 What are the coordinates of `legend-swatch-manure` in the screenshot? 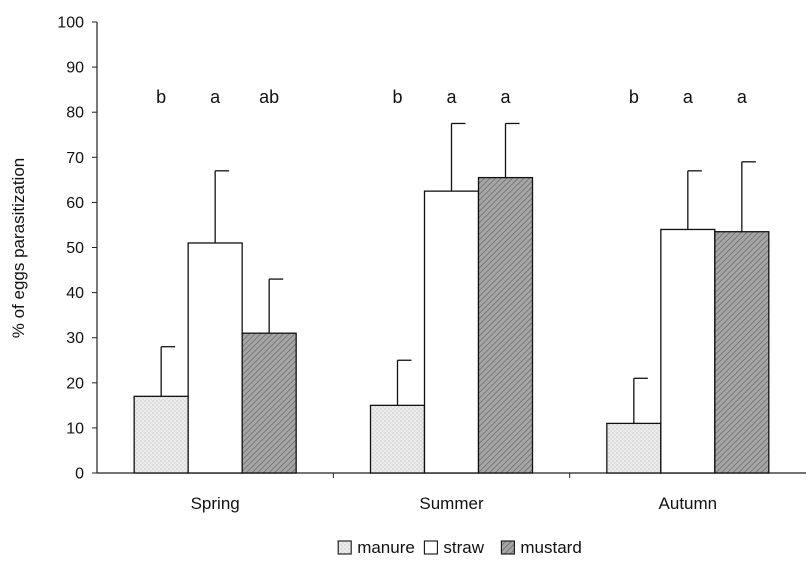 It's located at (344, 547).